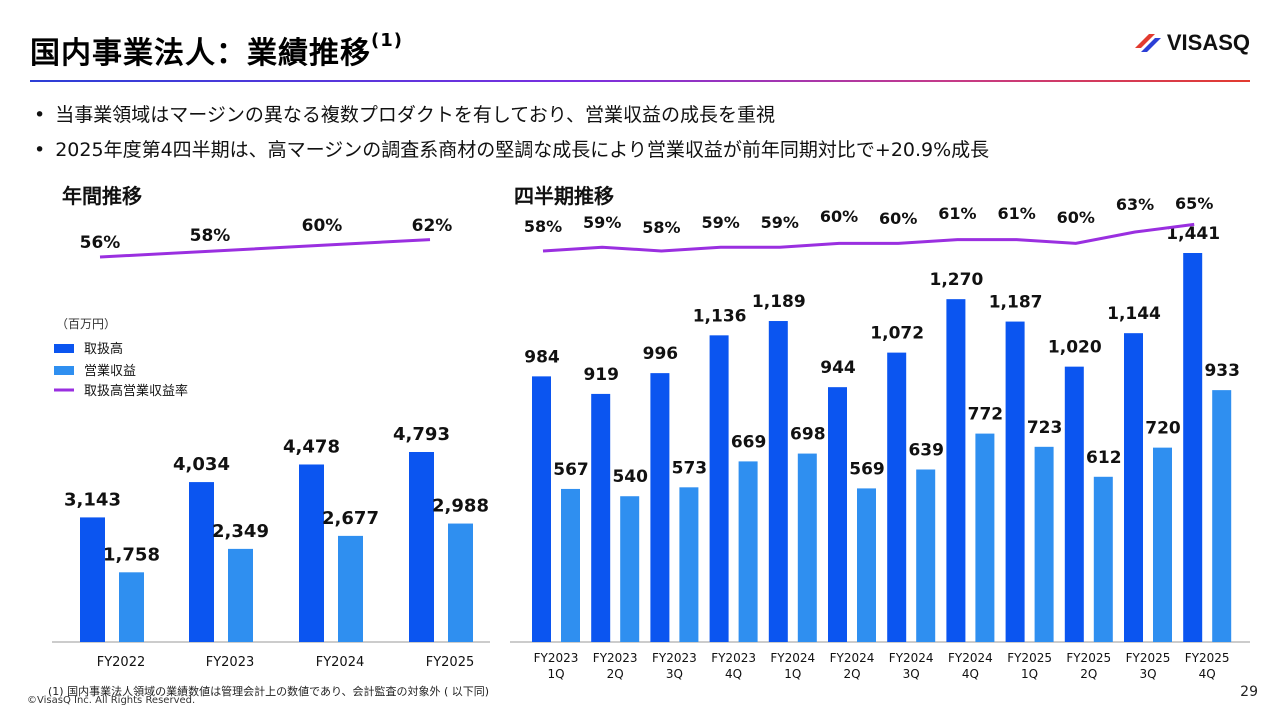  I want to click on annual-margin-label: 62%, so click(432, 226).